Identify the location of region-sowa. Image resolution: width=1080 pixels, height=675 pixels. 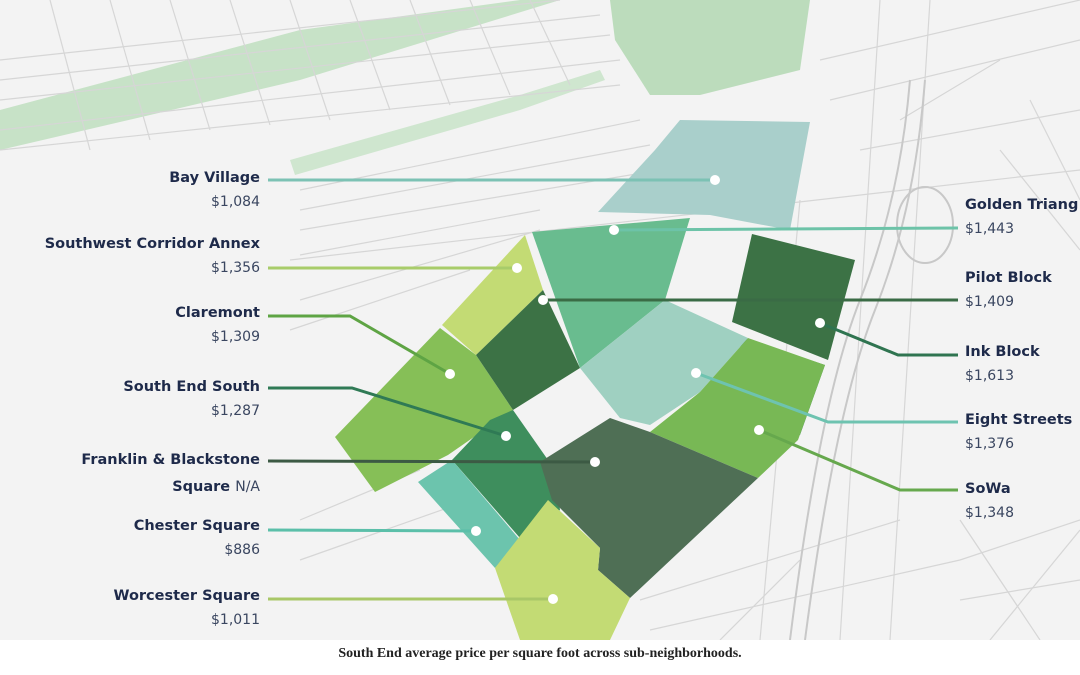
(737, 408).